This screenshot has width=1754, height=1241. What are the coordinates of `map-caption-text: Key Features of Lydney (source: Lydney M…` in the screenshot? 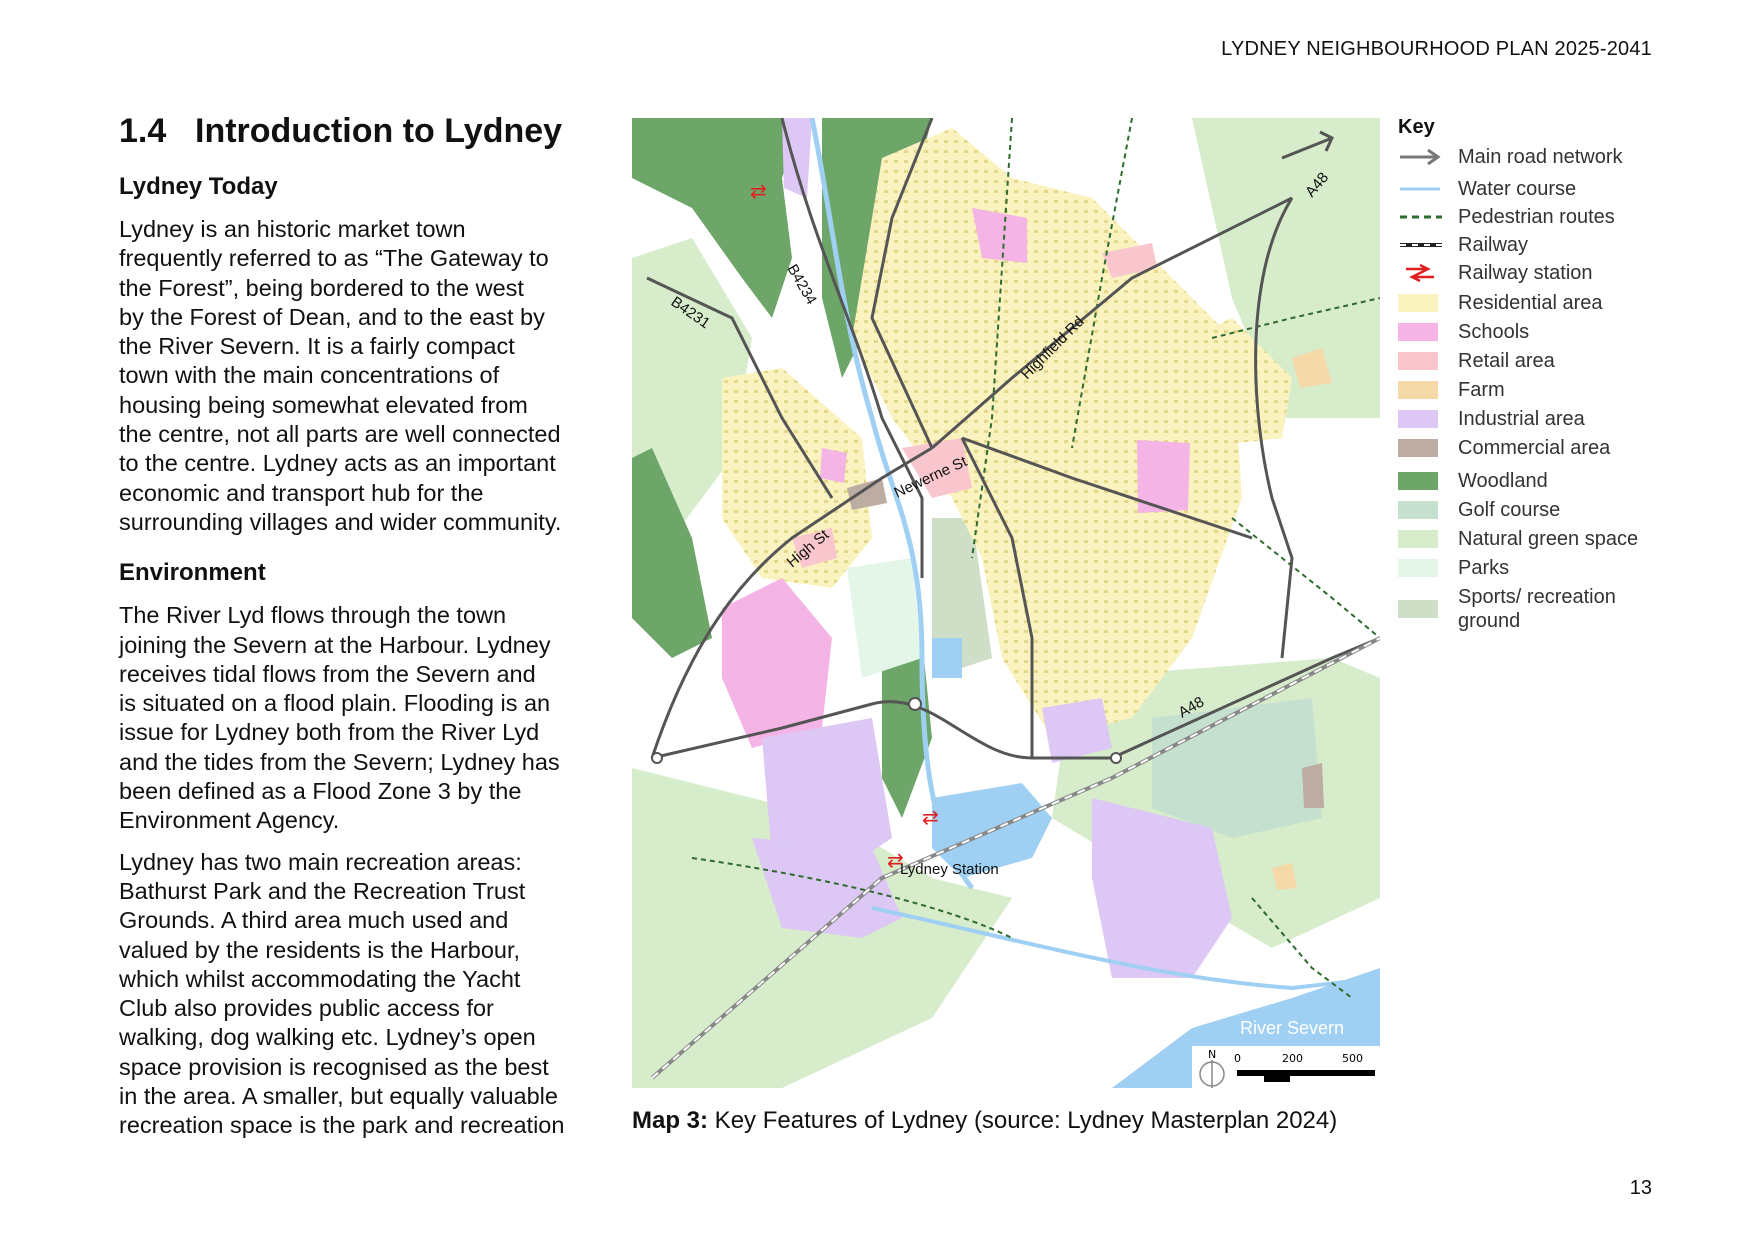 It's located at (1023, 1120).